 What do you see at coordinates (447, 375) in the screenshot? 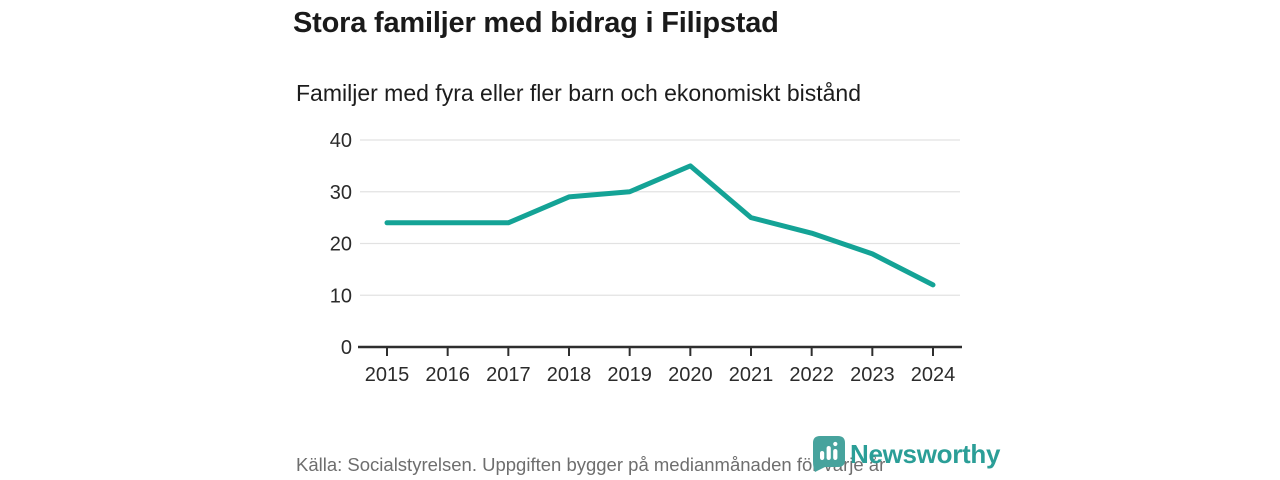
I see `x-tick-label: 2016` at bounding box center [447, 375].